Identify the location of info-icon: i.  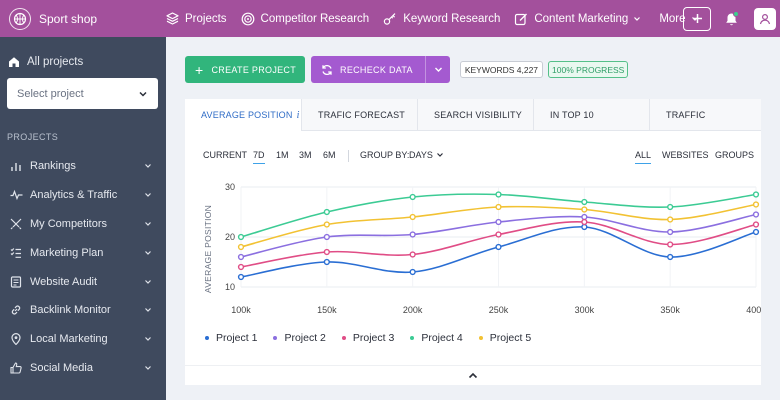
(298, 115).